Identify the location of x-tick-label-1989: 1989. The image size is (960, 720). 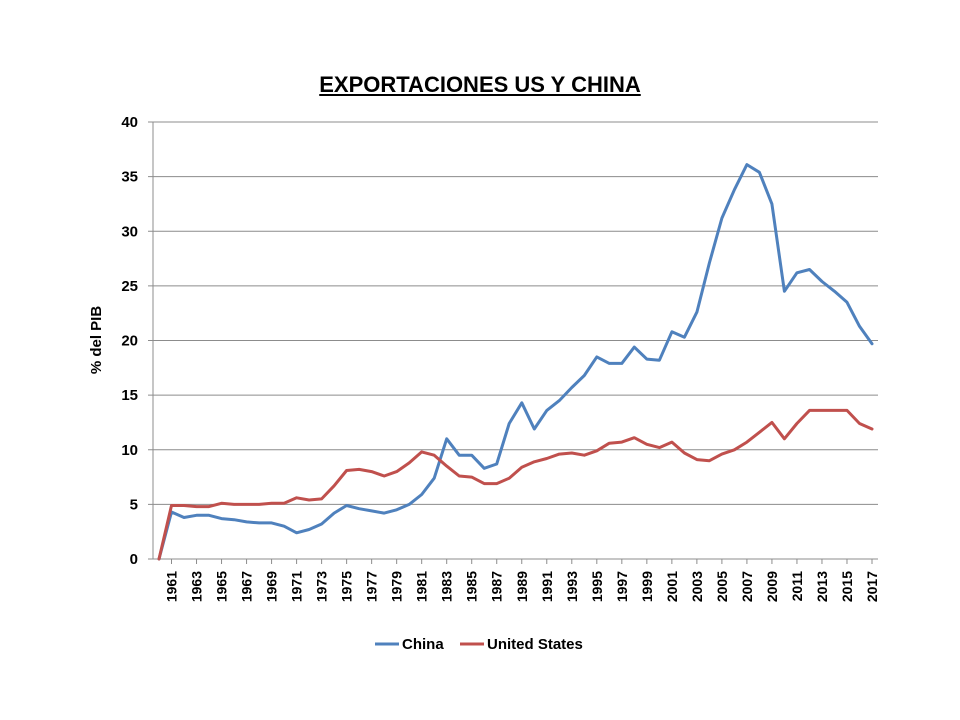
(522, 586).